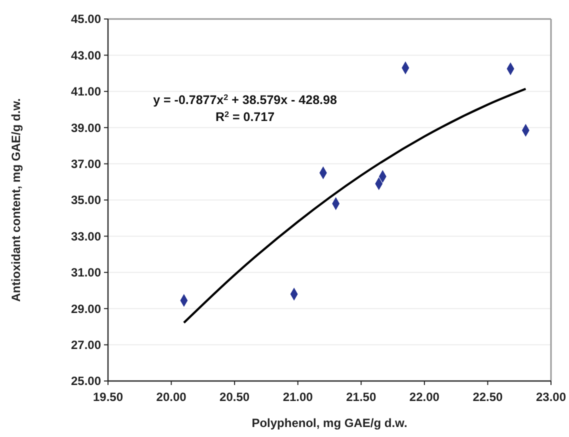 This screenshot has width=569, height=437. I want to click on x-tick-label: 19.50, so click(108, 397).